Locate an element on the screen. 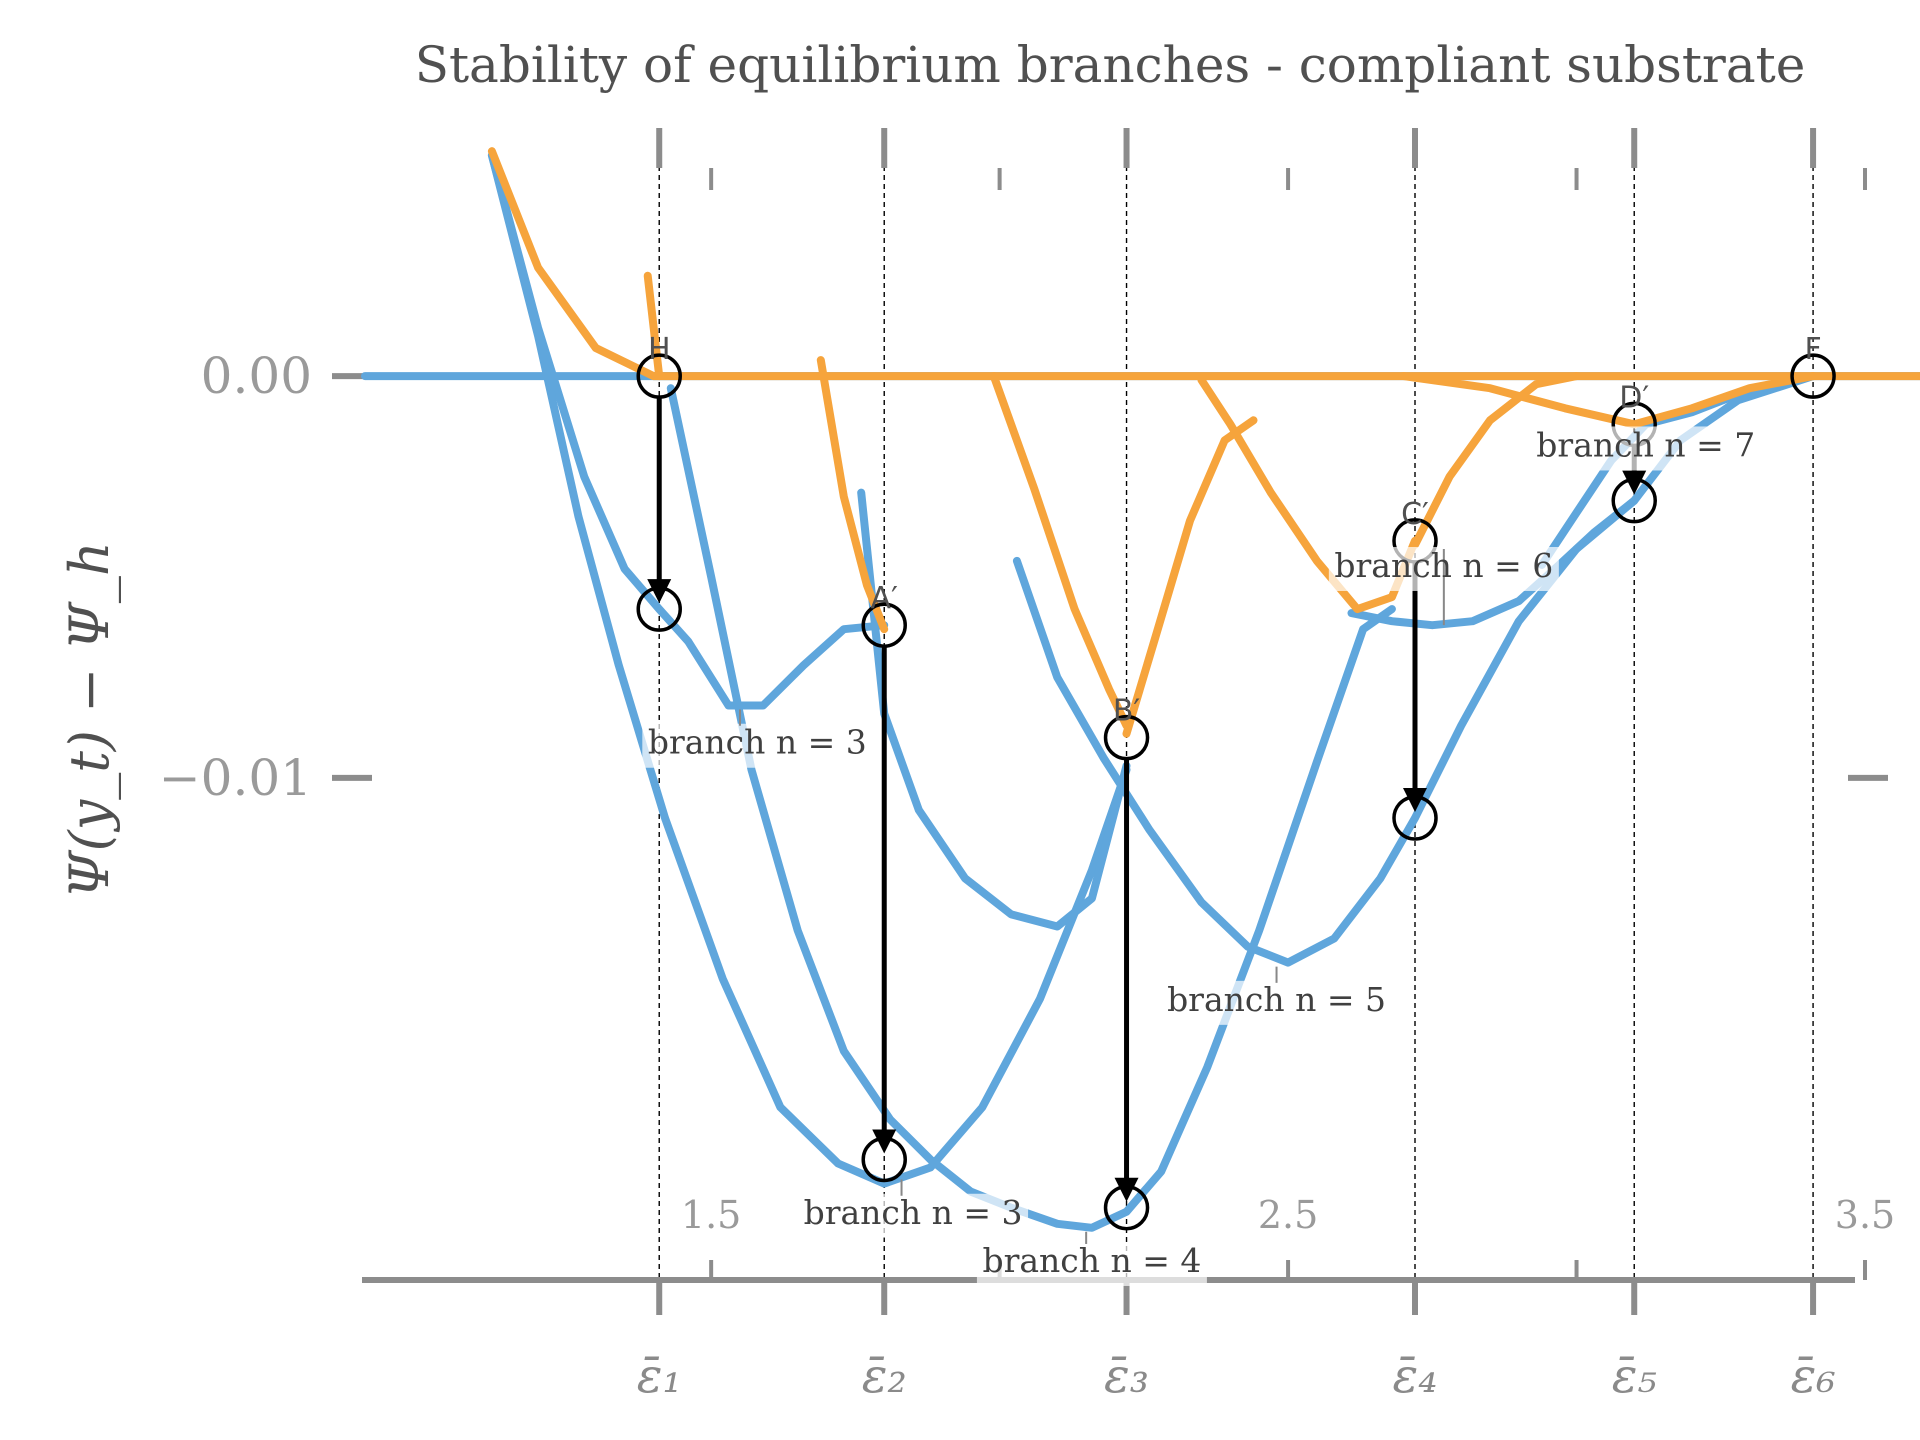 The height and width of the screenshot is (1440, 1920). point-label: F is located at coordinates (1812, 349).